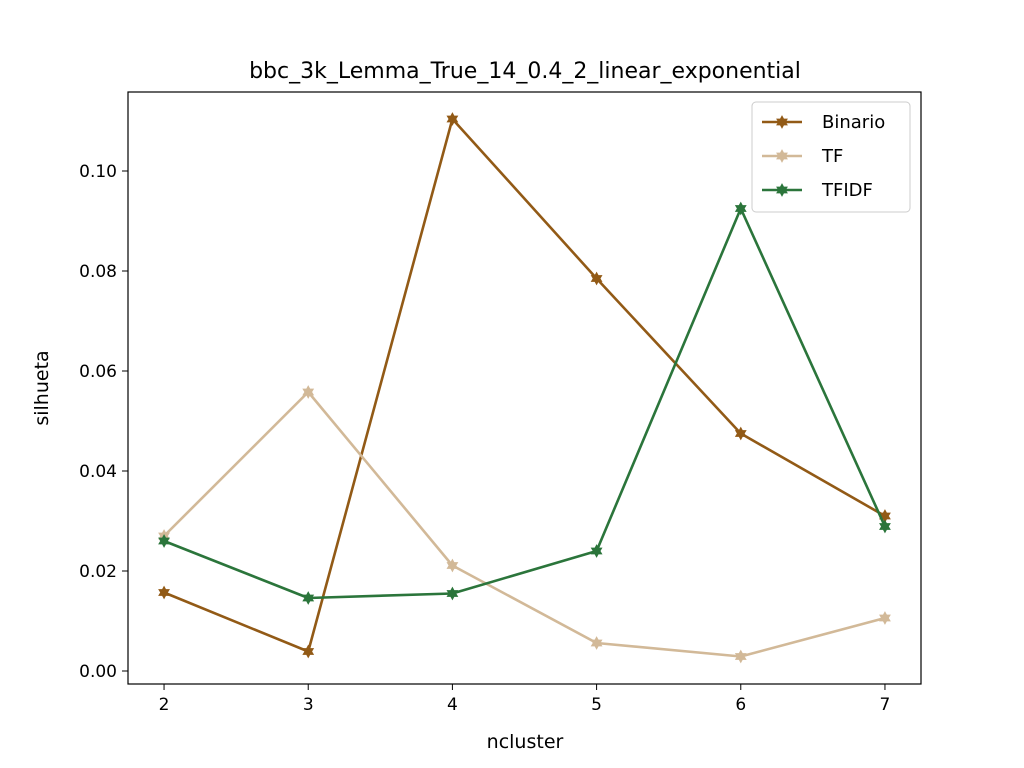  I want to click on legend-label: TF, so click(832, 156).